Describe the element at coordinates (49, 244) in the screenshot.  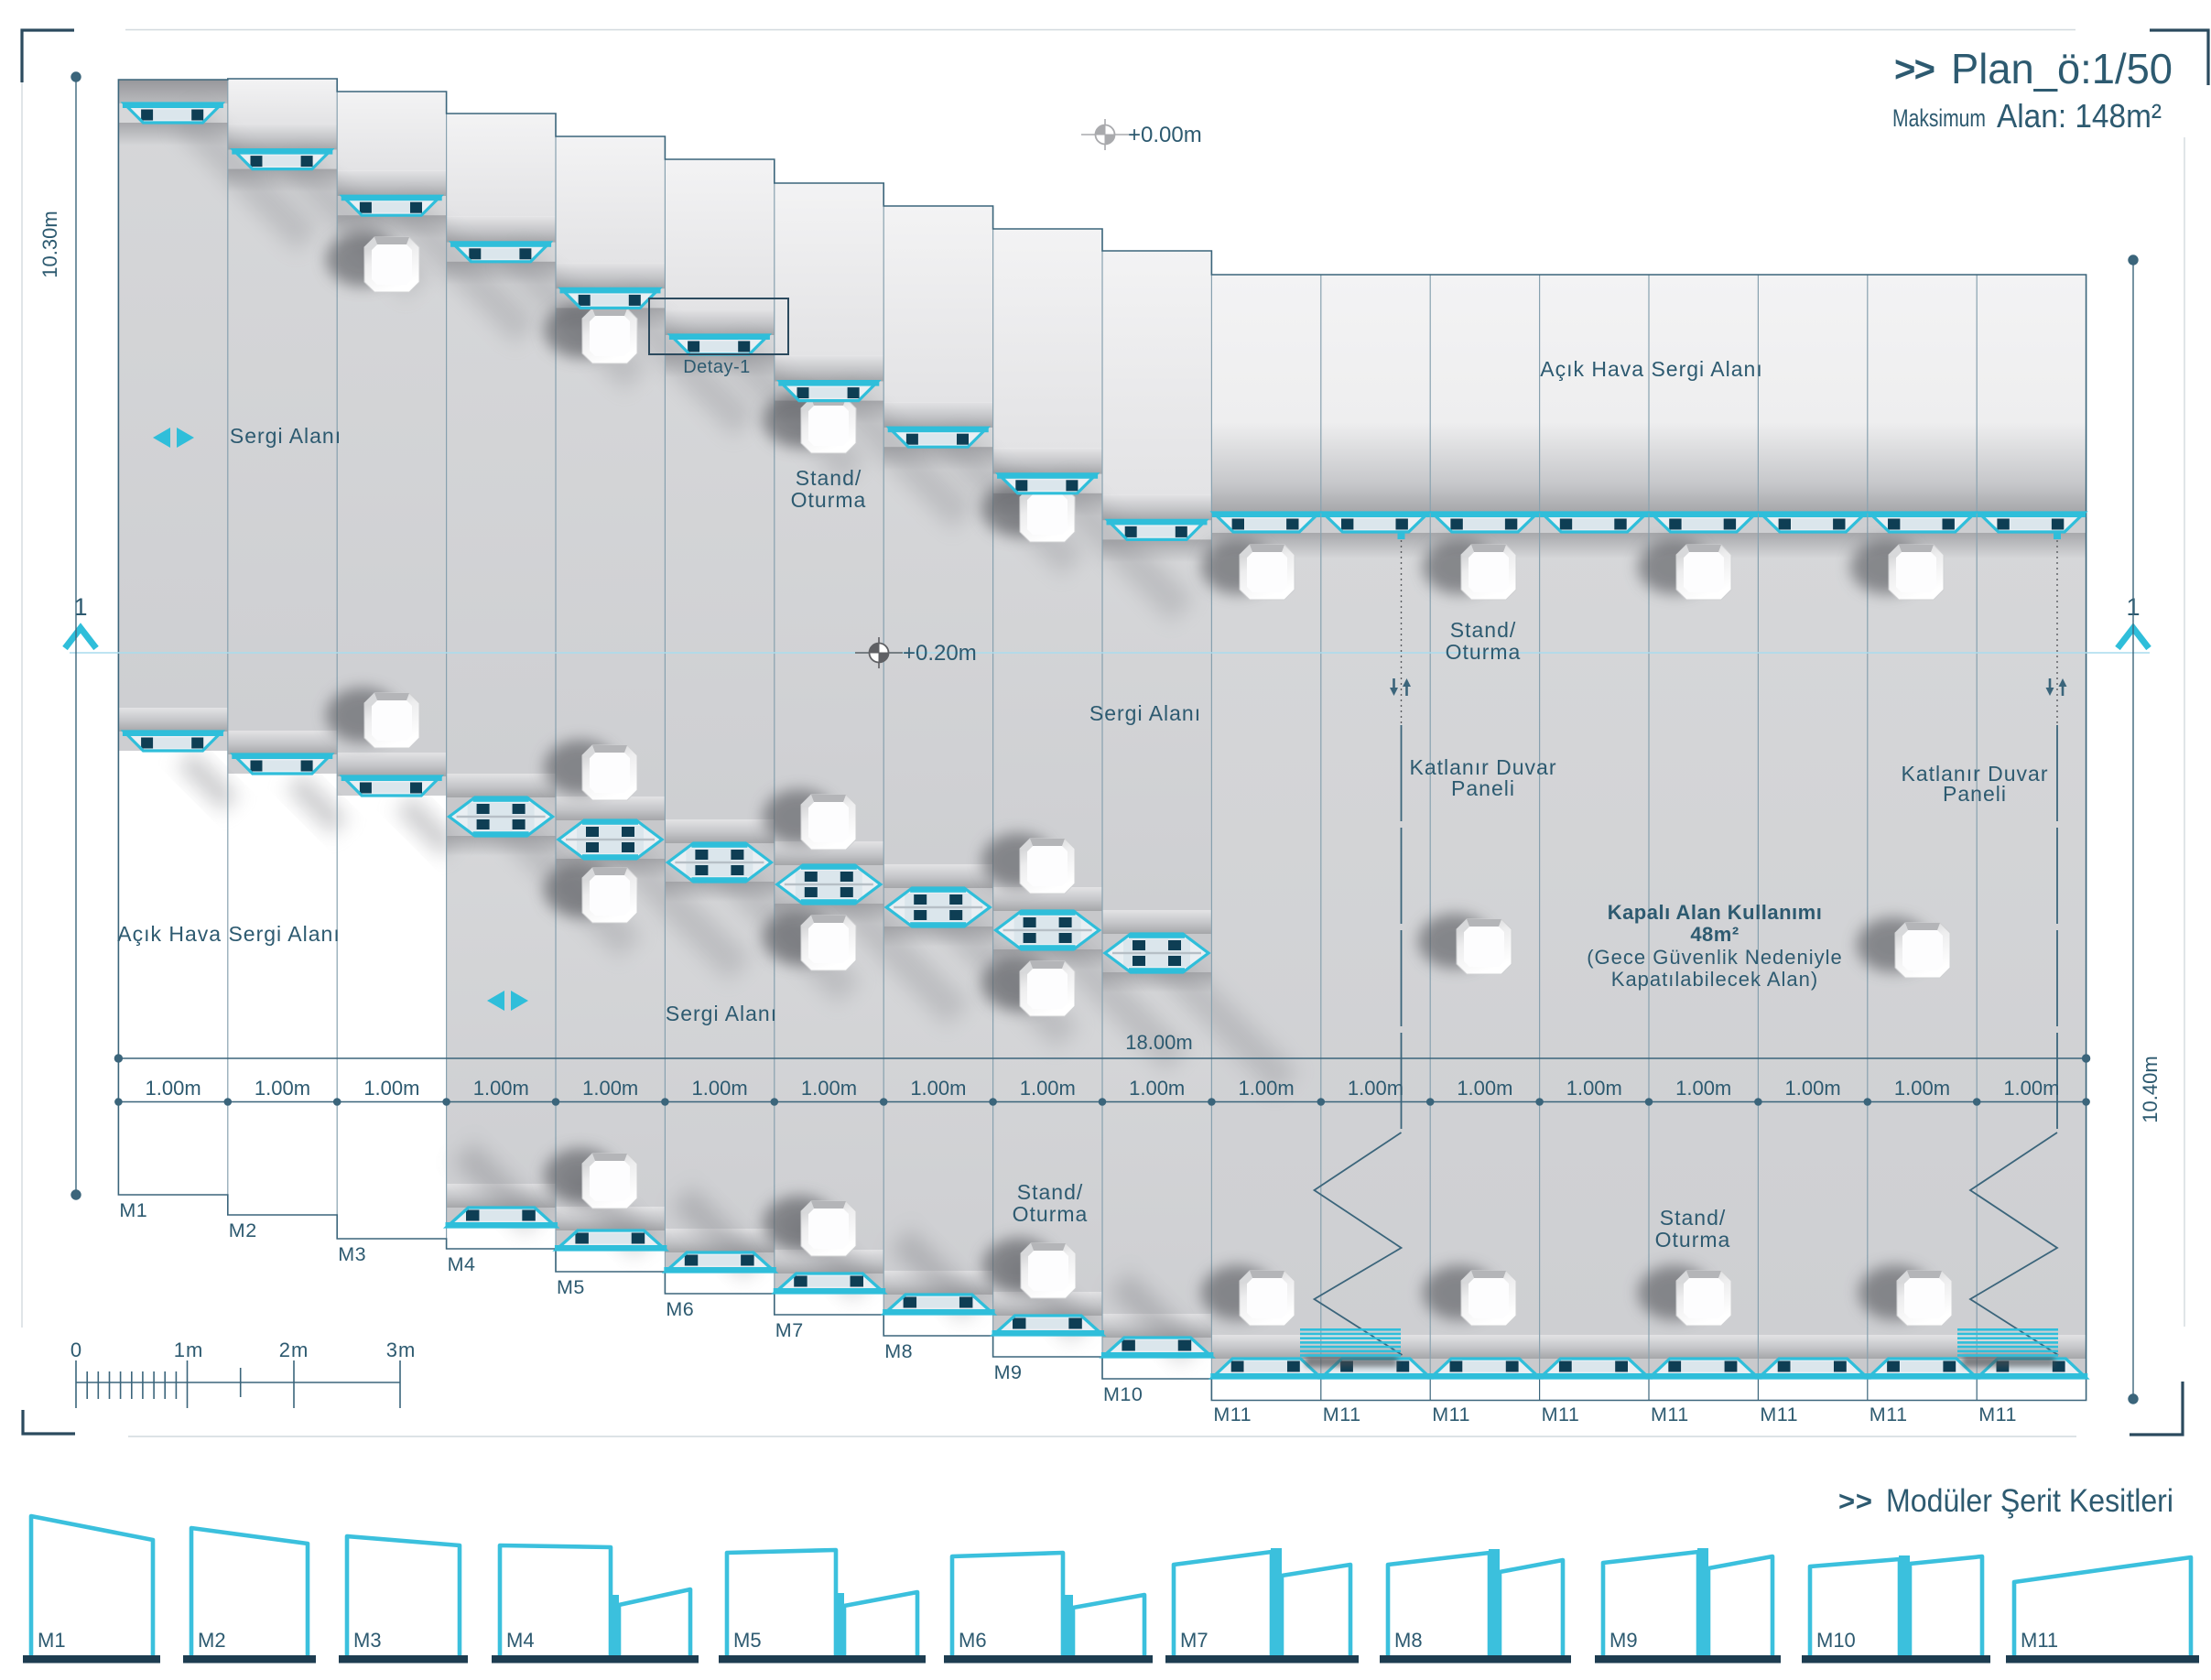
I see `svg-text: 10.30m` at that location.